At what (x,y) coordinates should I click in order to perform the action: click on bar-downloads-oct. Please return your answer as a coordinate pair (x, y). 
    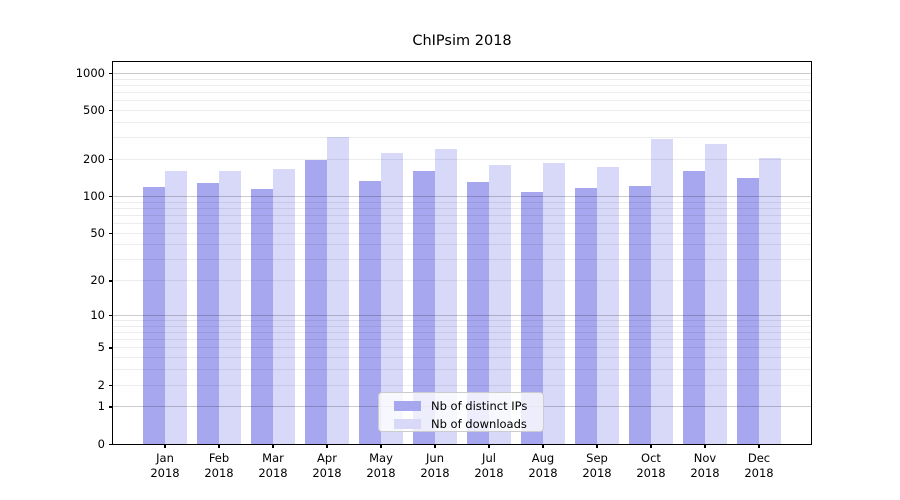
    Looking at the image, I should click on (662, 291).